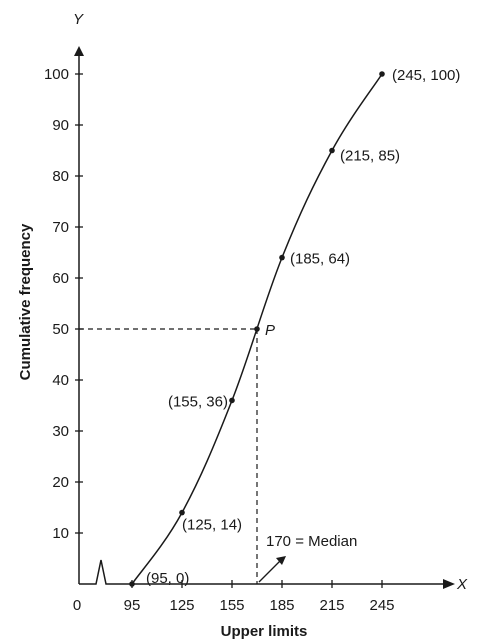 The height and width of the screenshot is (640, 480). What do you see at coordinates (462, 584) in the screenshot?
I see `x-axis-letter: X` at bounding box center [462, 584].